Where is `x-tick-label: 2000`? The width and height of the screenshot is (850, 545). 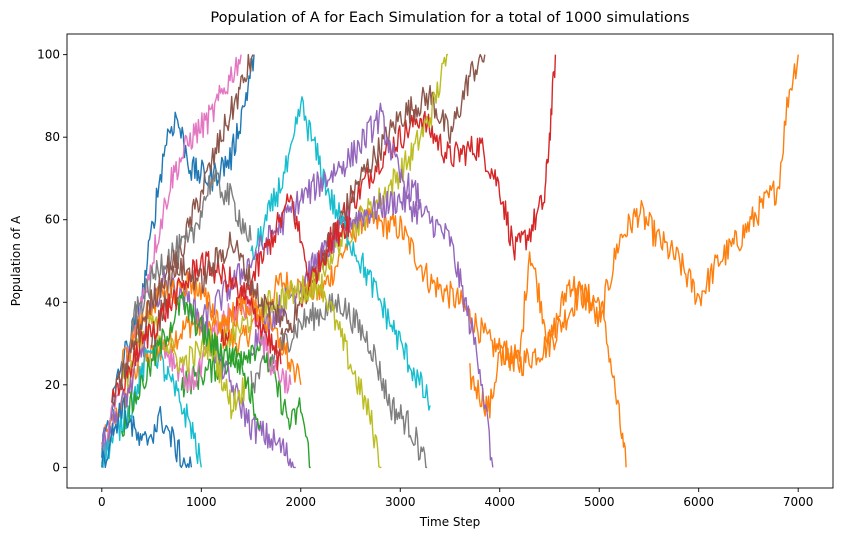 x-tick-label: 2000 is located at coordinates (301, 502).